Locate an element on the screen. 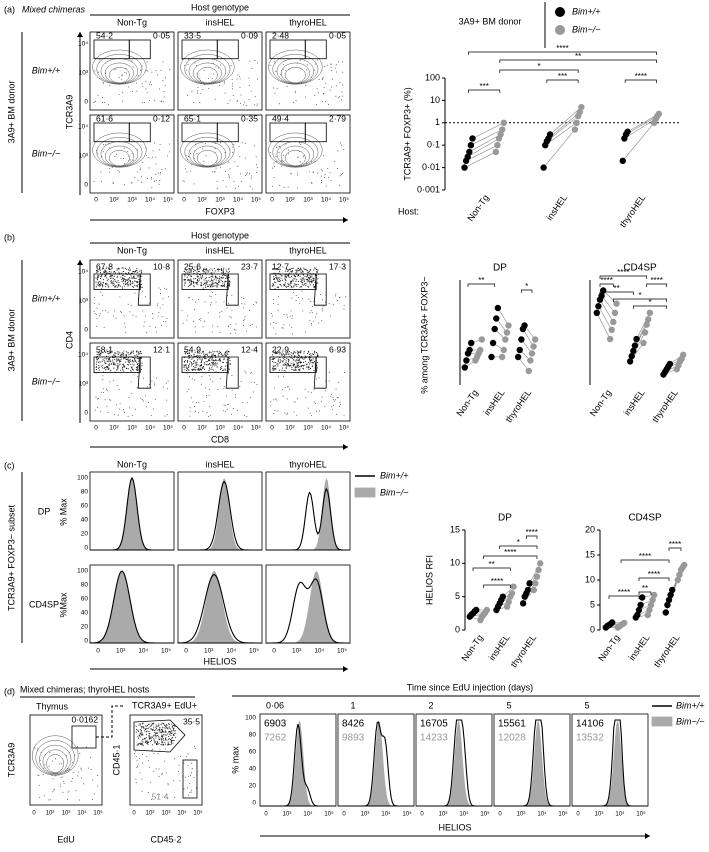 This screenshot has height=852, width=709. mfi-value: 6903 is located at coordinates (275, 724).